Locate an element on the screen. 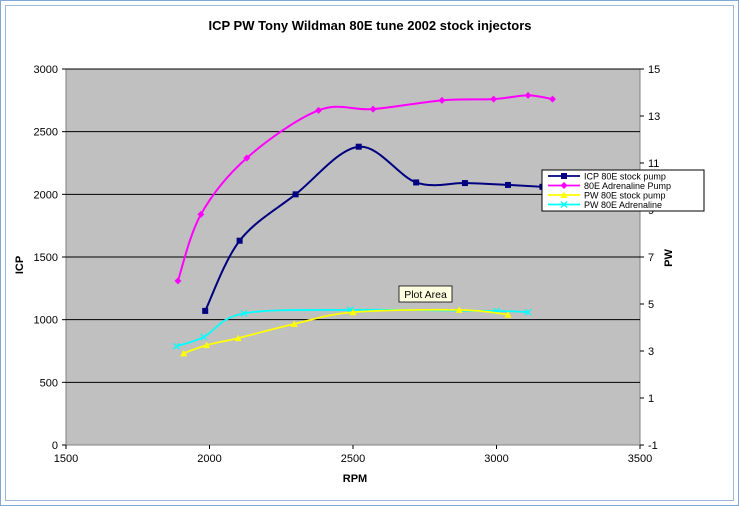  y2-tick-label: 1 is located at coordinates (651, 399).